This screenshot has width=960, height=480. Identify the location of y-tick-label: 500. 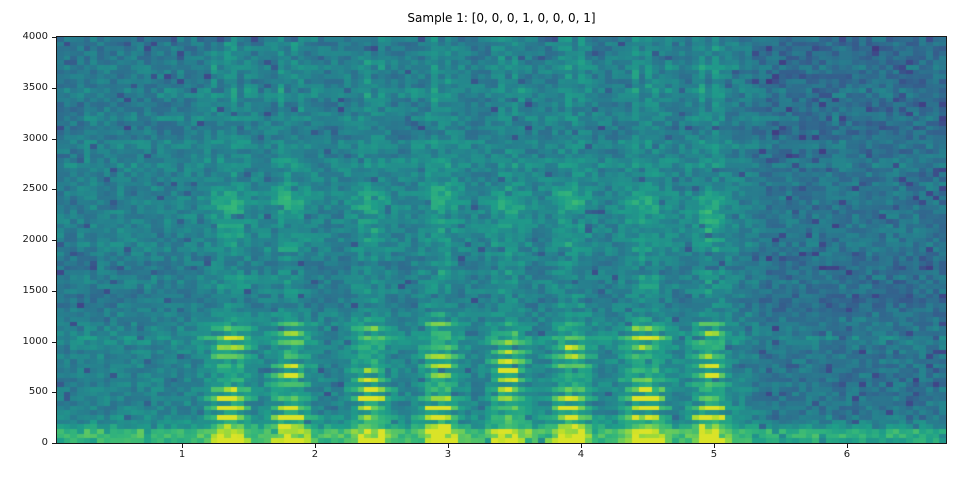
(38, 392).